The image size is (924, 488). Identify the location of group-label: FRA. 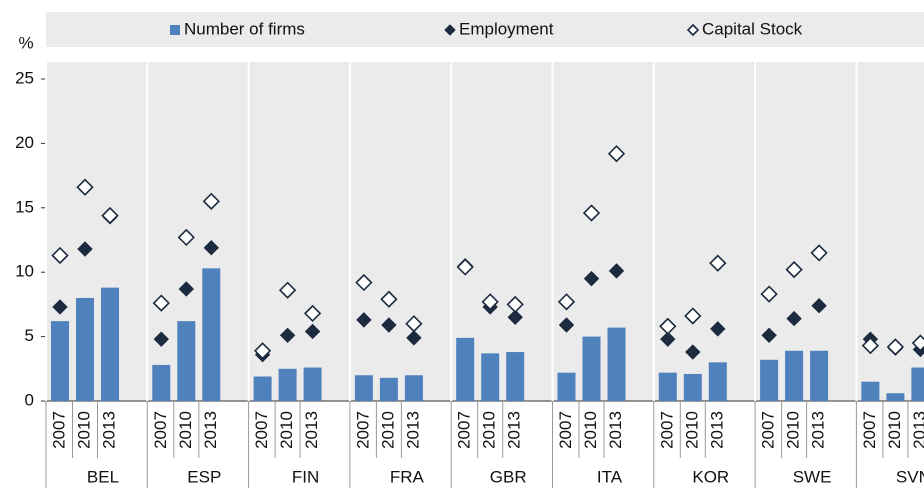
(407, 476).